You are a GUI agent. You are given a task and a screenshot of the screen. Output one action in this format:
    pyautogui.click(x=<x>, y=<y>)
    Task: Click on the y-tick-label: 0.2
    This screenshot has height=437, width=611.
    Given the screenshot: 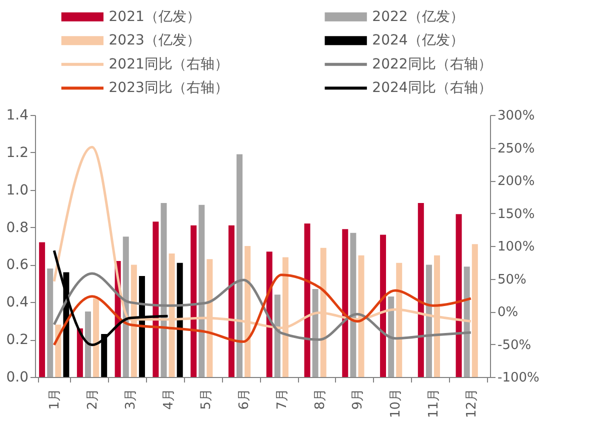 What is the action you would take?
    pyautogui.click(x=17, y=340)
    